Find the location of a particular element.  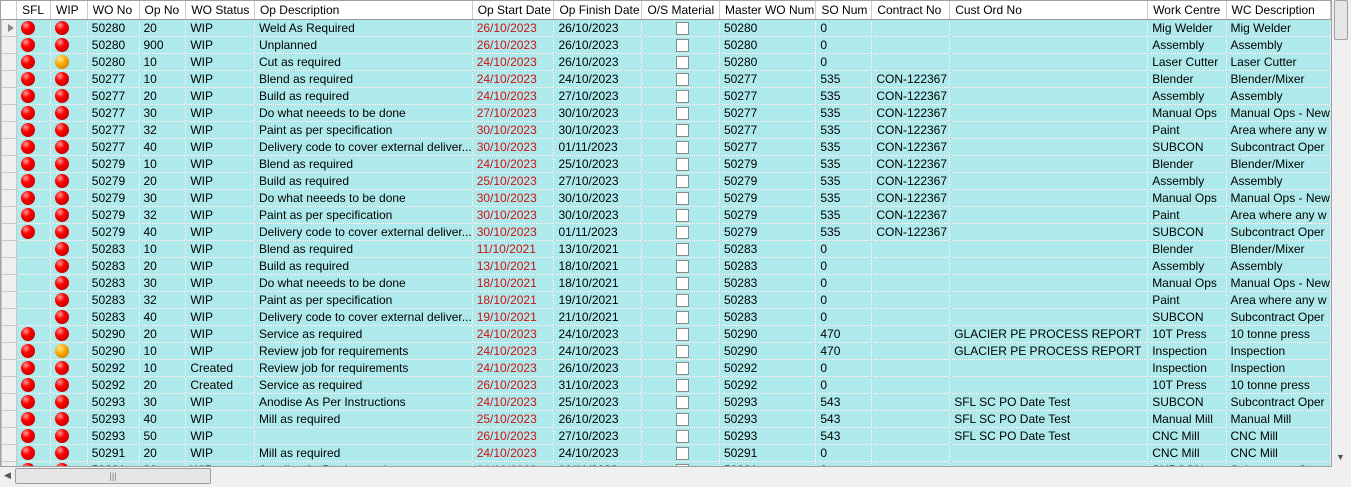

horizontal-scroll-thumb: ||| is located at coordinates (113, 476).